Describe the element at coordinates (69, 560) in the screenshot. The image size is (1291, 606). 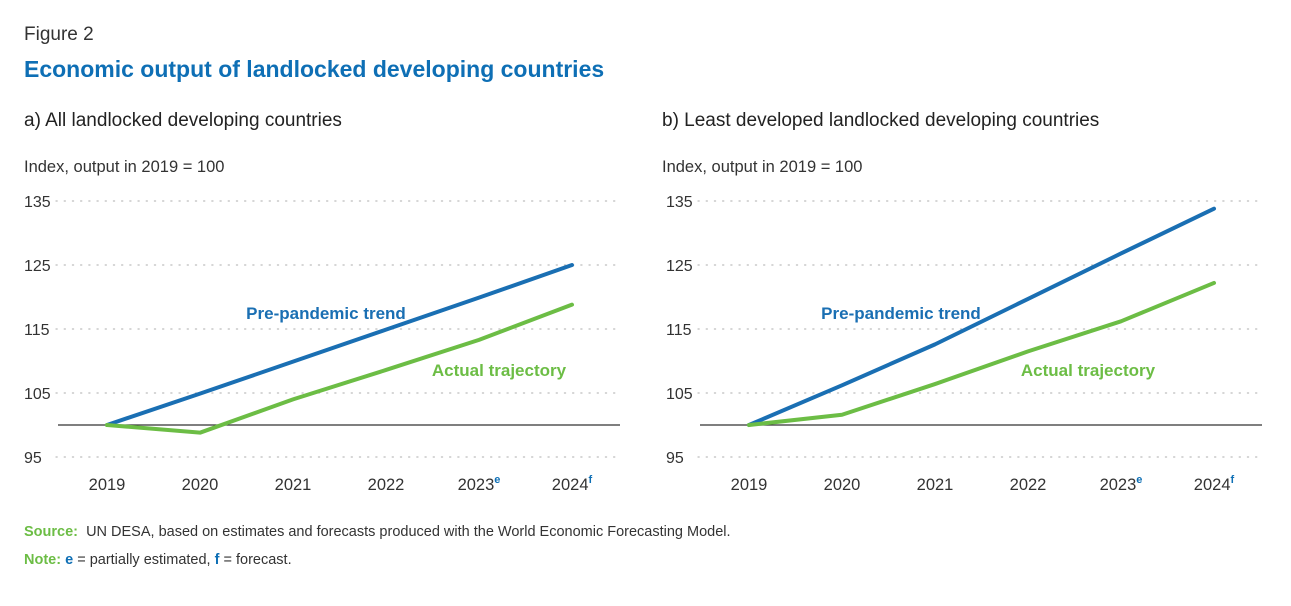
I see `note-e-symbol: e` at that location.